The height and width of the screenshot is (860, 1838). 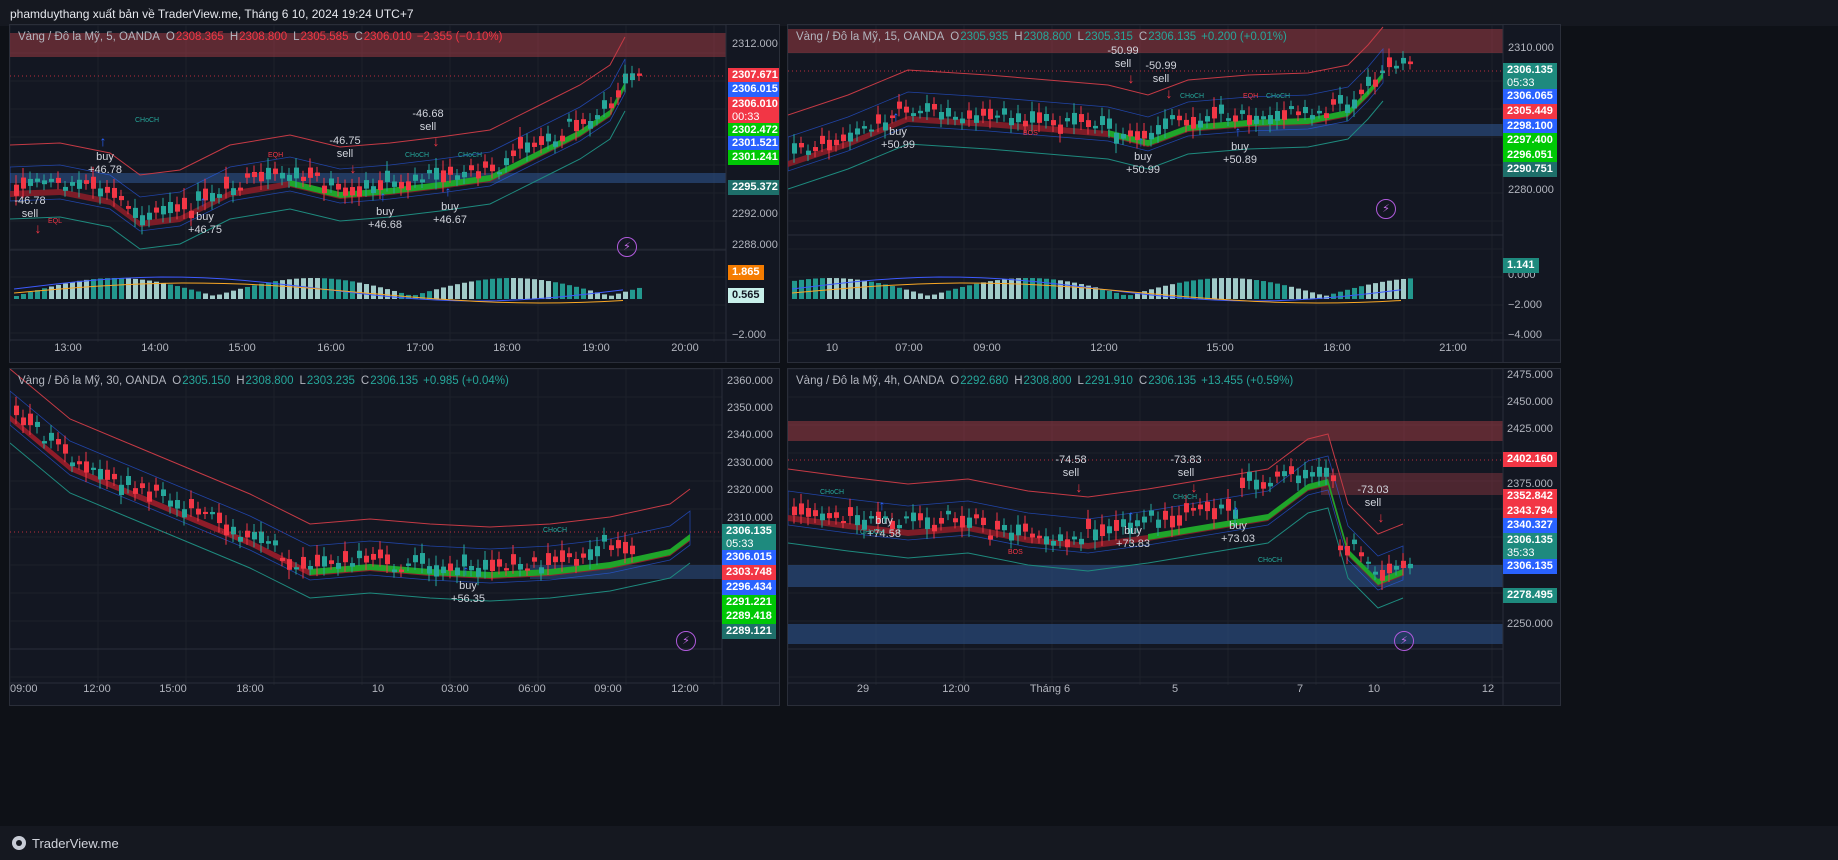 What do you see at coordinates (870, 37) in the screenshot?
I see `symbol-name: Vàng / Đô la Mỹ, 15, OANDA` at bounding box center [870, 37].